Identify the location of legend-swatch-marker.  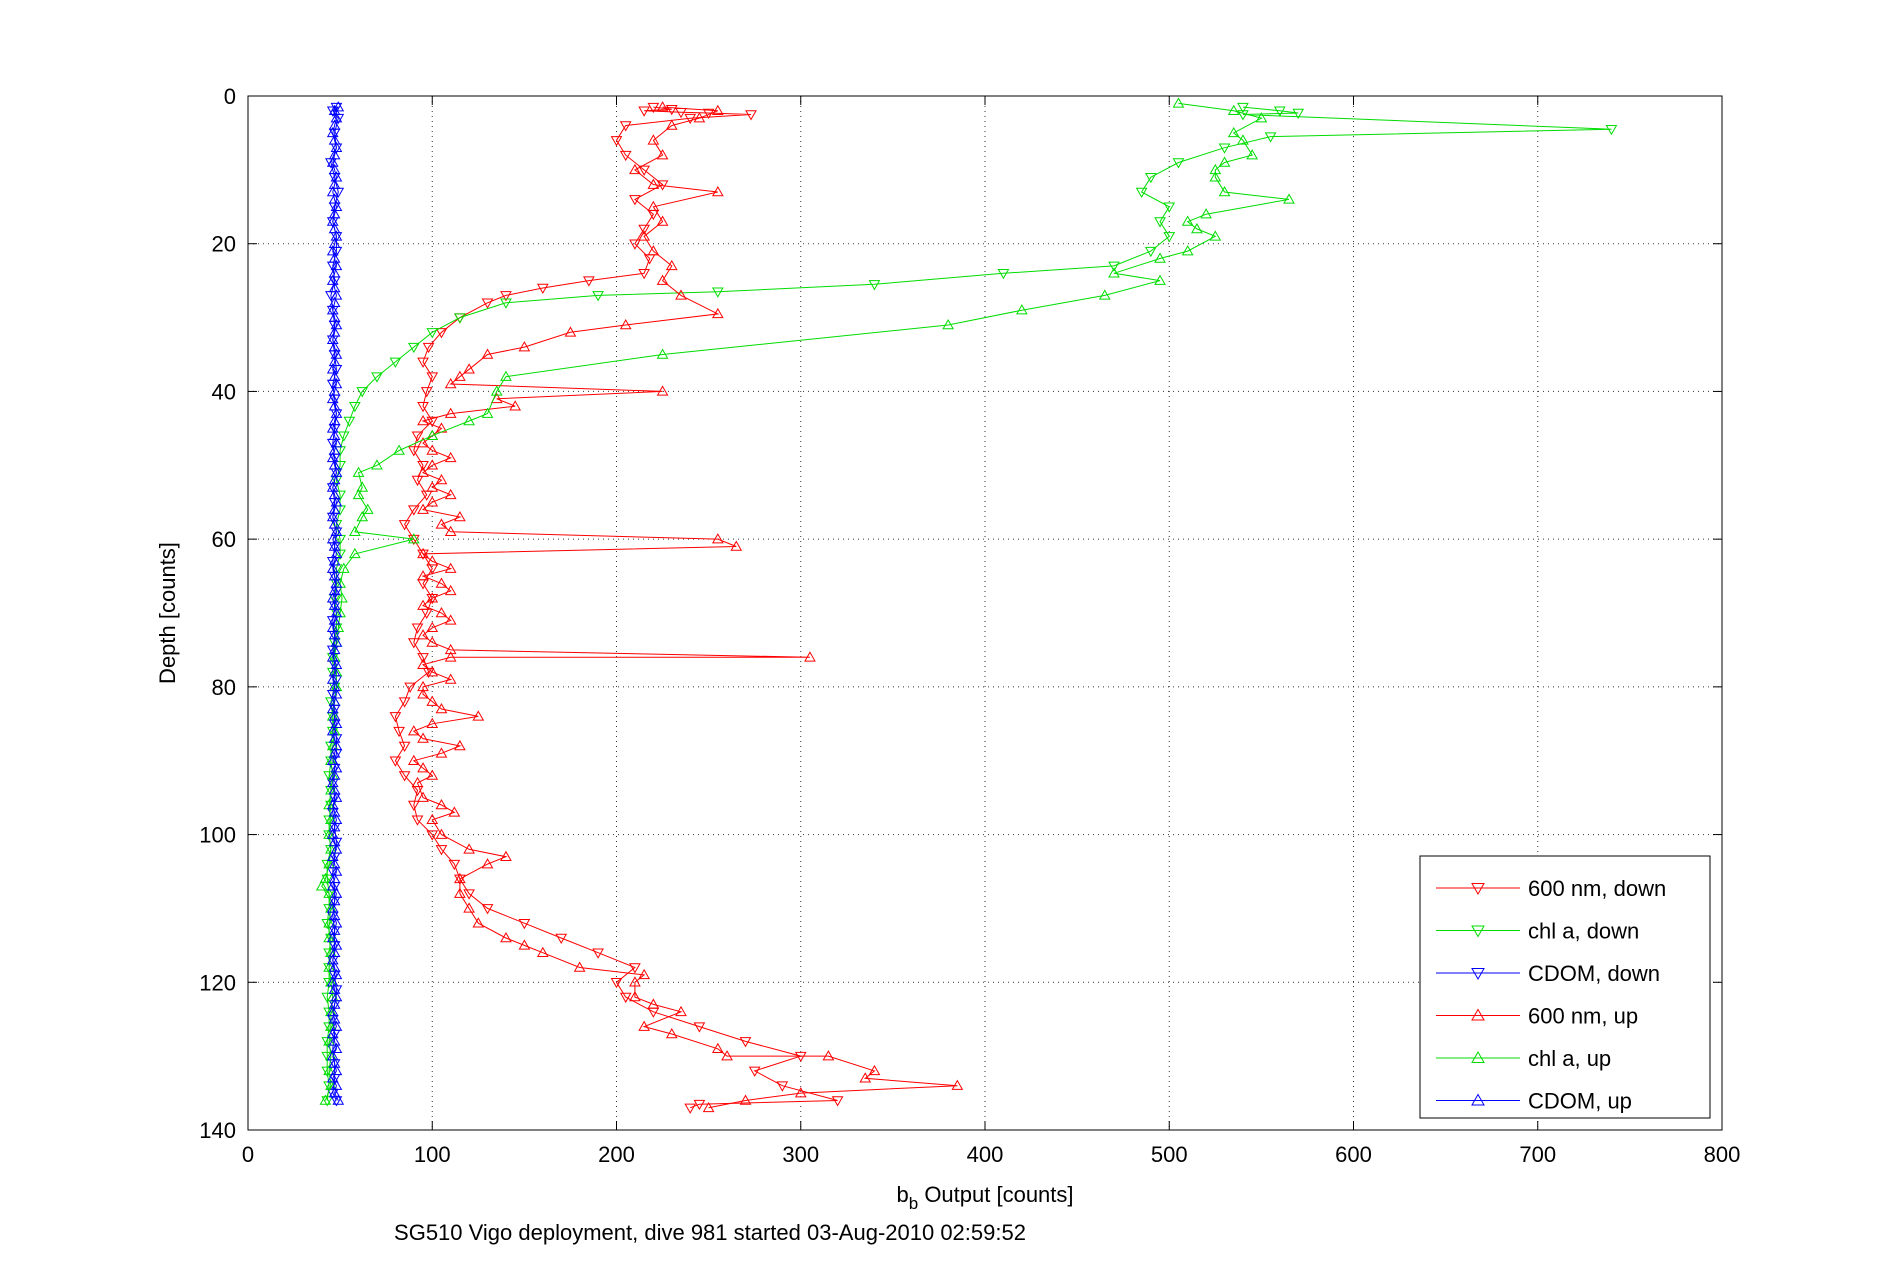
(1478, 1056).